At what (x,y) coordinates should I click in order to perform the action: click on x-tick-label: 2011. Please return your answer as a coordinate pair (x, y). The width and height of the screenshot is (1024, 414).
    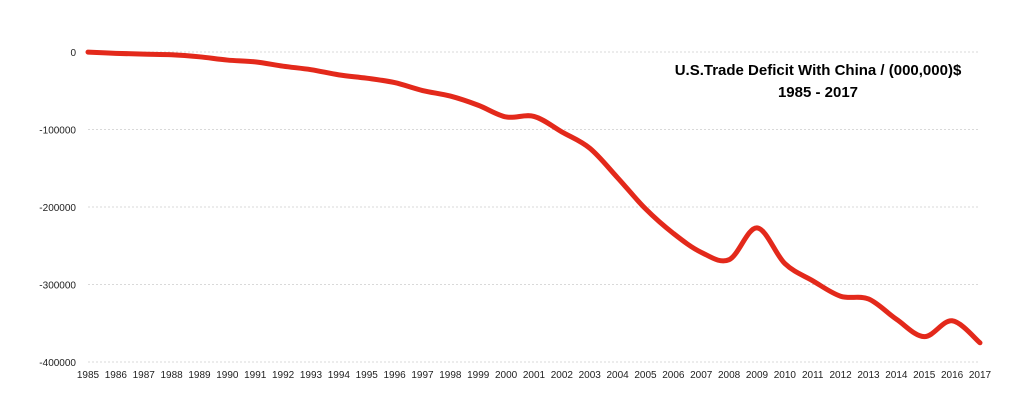
    Looking at the image, I should click on (813, 375).